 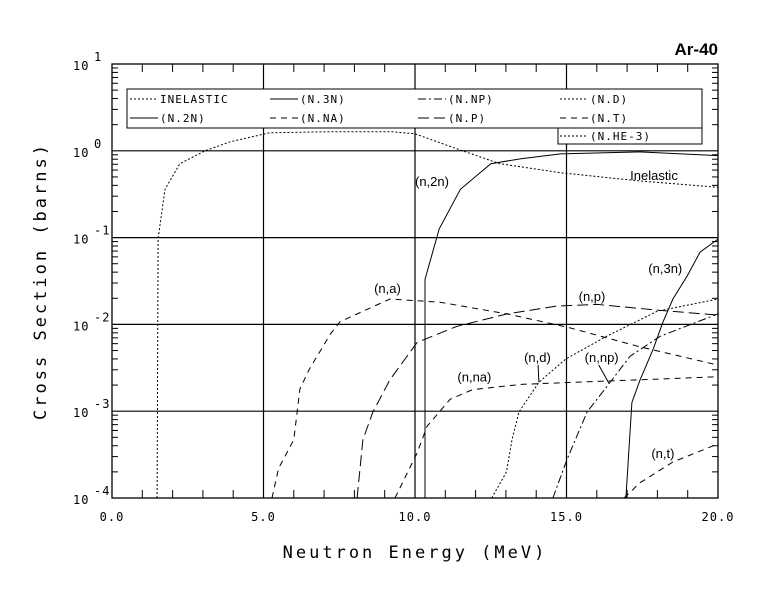 I want to click on series-line-n-np, so click(x=635, y=406).